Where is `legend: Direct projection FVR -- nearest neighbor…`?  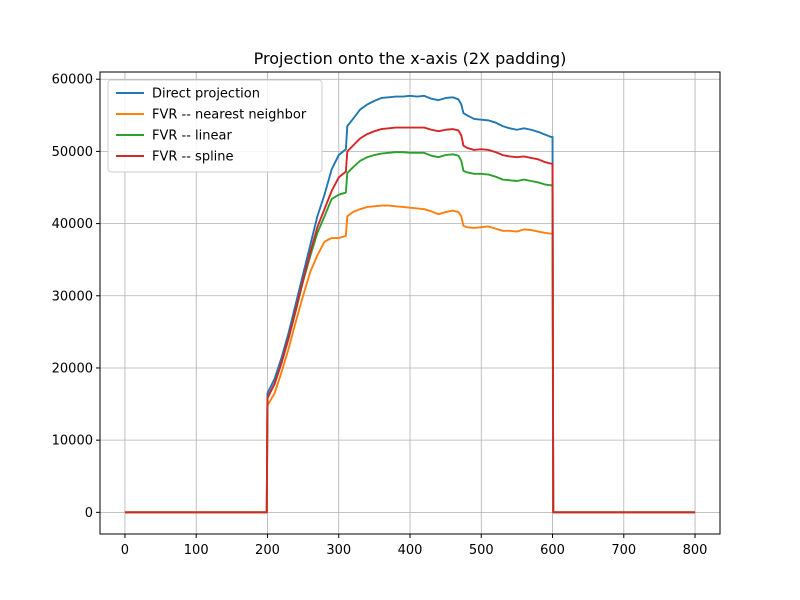 legend: Direct projection FVR -- nearest neighbor… is located at coordinates (215, 126).